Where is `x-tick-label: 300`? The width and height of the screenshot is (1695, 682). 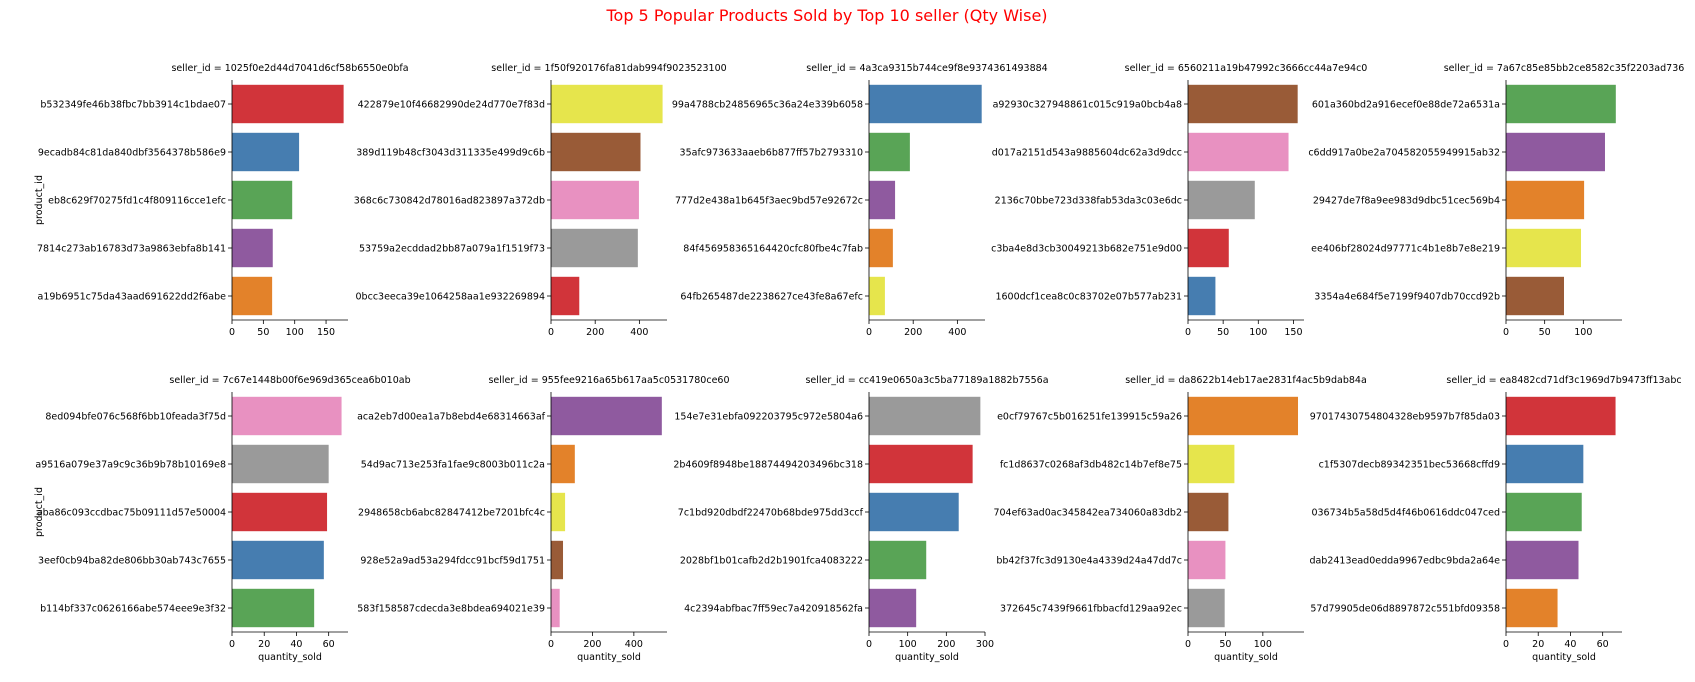 x-tick-label: 300 is located at coordinates (985, 644).